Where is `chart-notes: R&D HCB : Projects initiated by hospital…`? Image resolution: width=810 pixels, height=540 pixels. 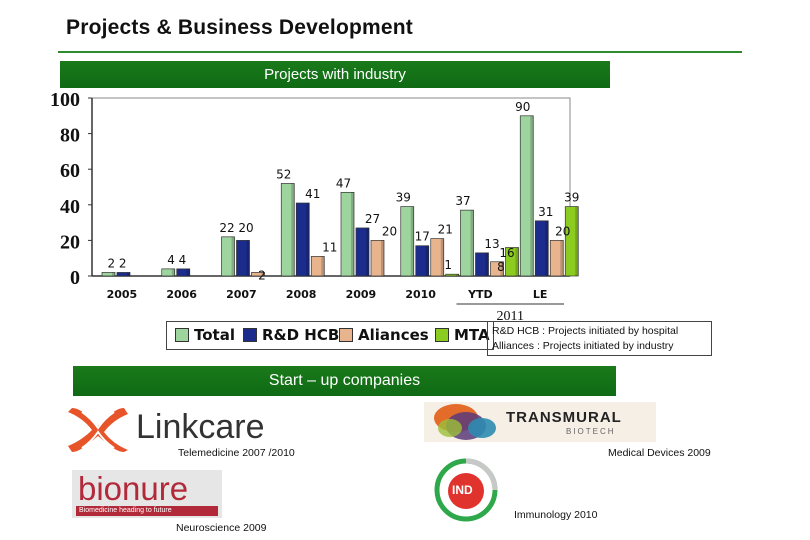 chart-notes: R&D HCB : Projects initiated by hospital… is located at coordinates (599, 338).